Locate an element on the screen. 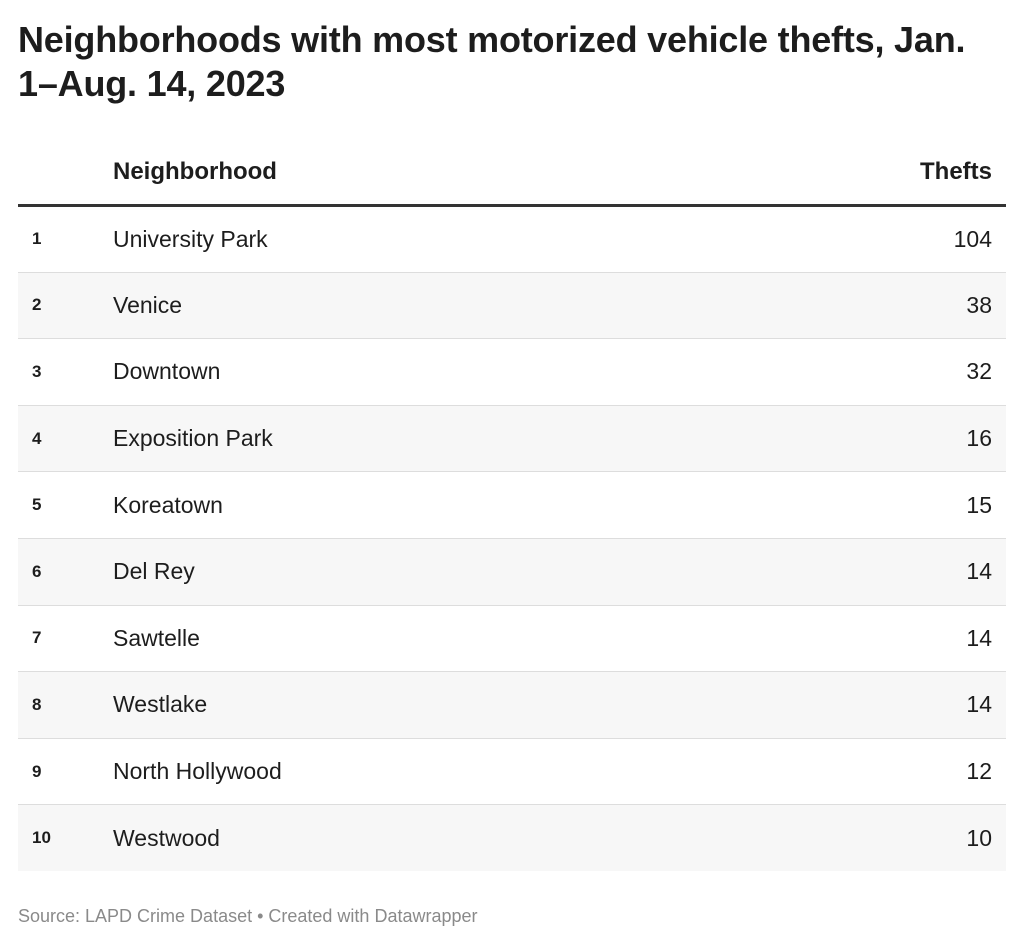 This screenshot has height=949, width=1024. thefts-cell: 38 is located at coordinates (899, 306).